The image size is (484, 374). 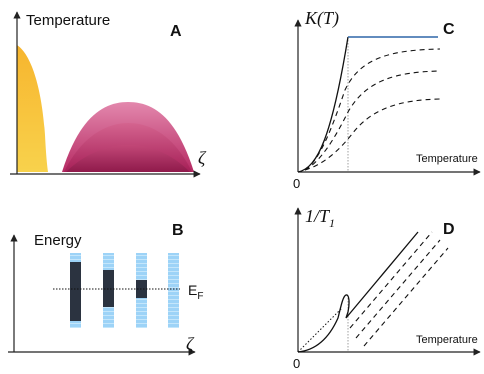 I want to click on panel-d-y-label: 1/T1, so click(x=320, y=218).